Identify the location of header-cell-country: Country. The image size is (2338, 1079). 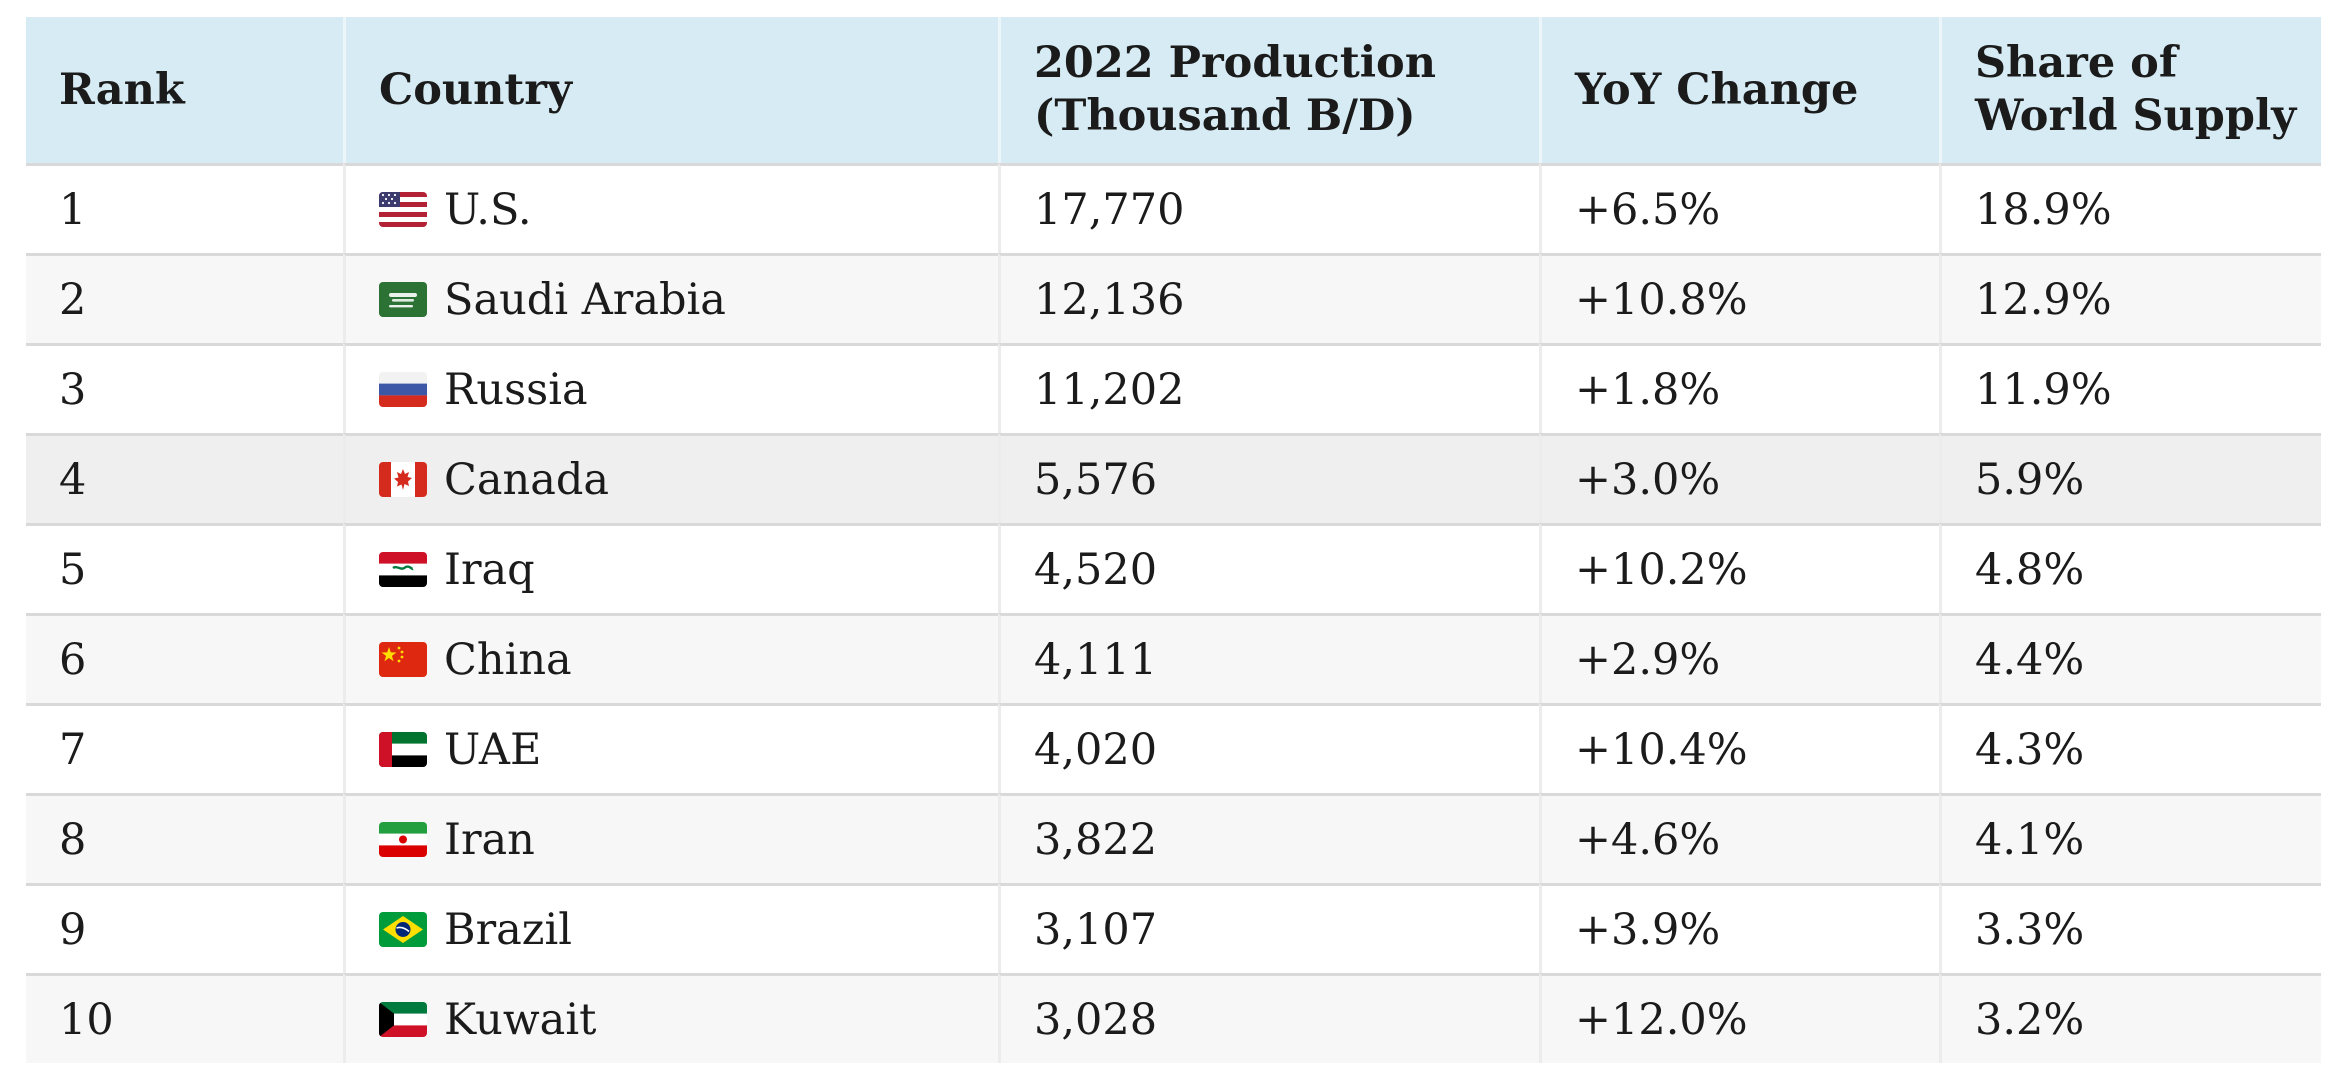
(670, 90).